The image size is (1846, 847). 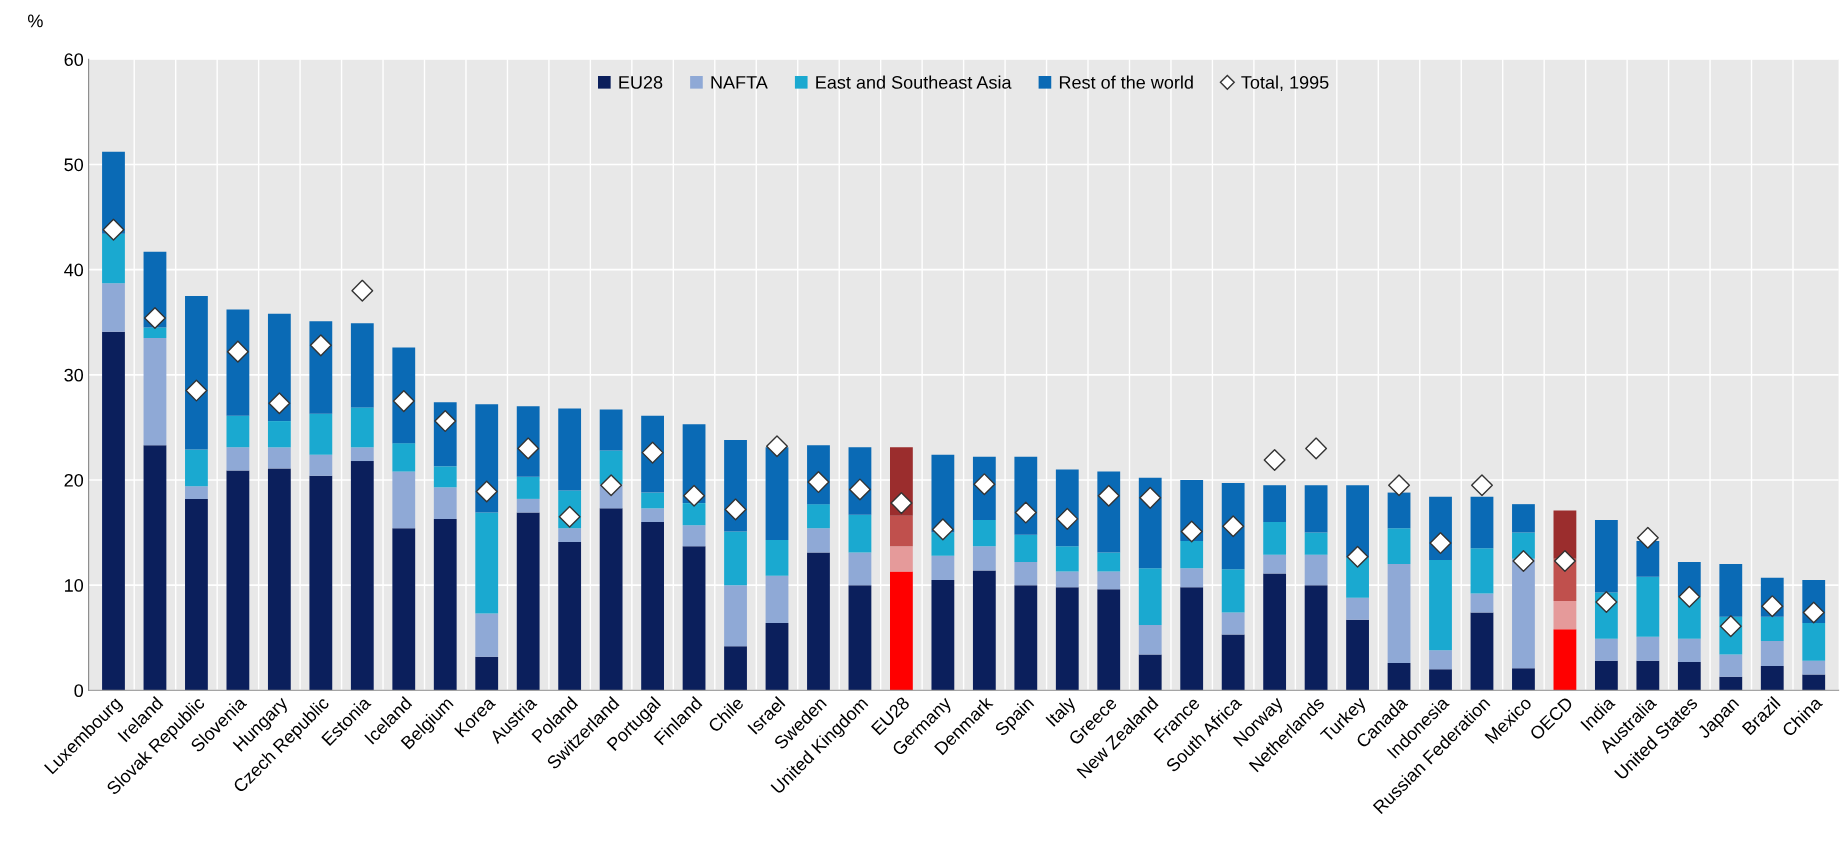 What do you see at coordinates (74, 165) in the screenshot?
I see `y-tick-label: 50` at bounding box center [74, 165].